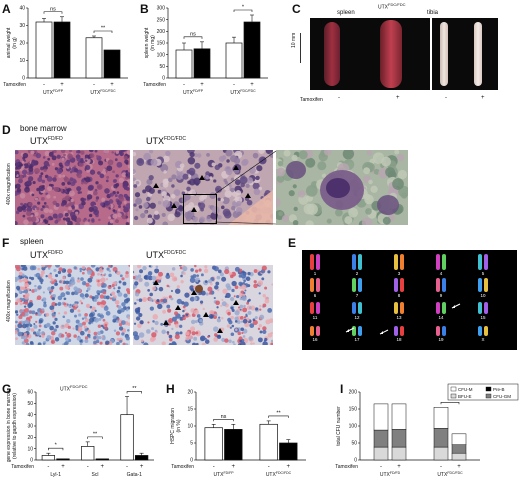  What do you see at coordinates (390, 474) in the screenshot?
I see `group-label: UTXFD/FD` at bounding box center [390, 474].